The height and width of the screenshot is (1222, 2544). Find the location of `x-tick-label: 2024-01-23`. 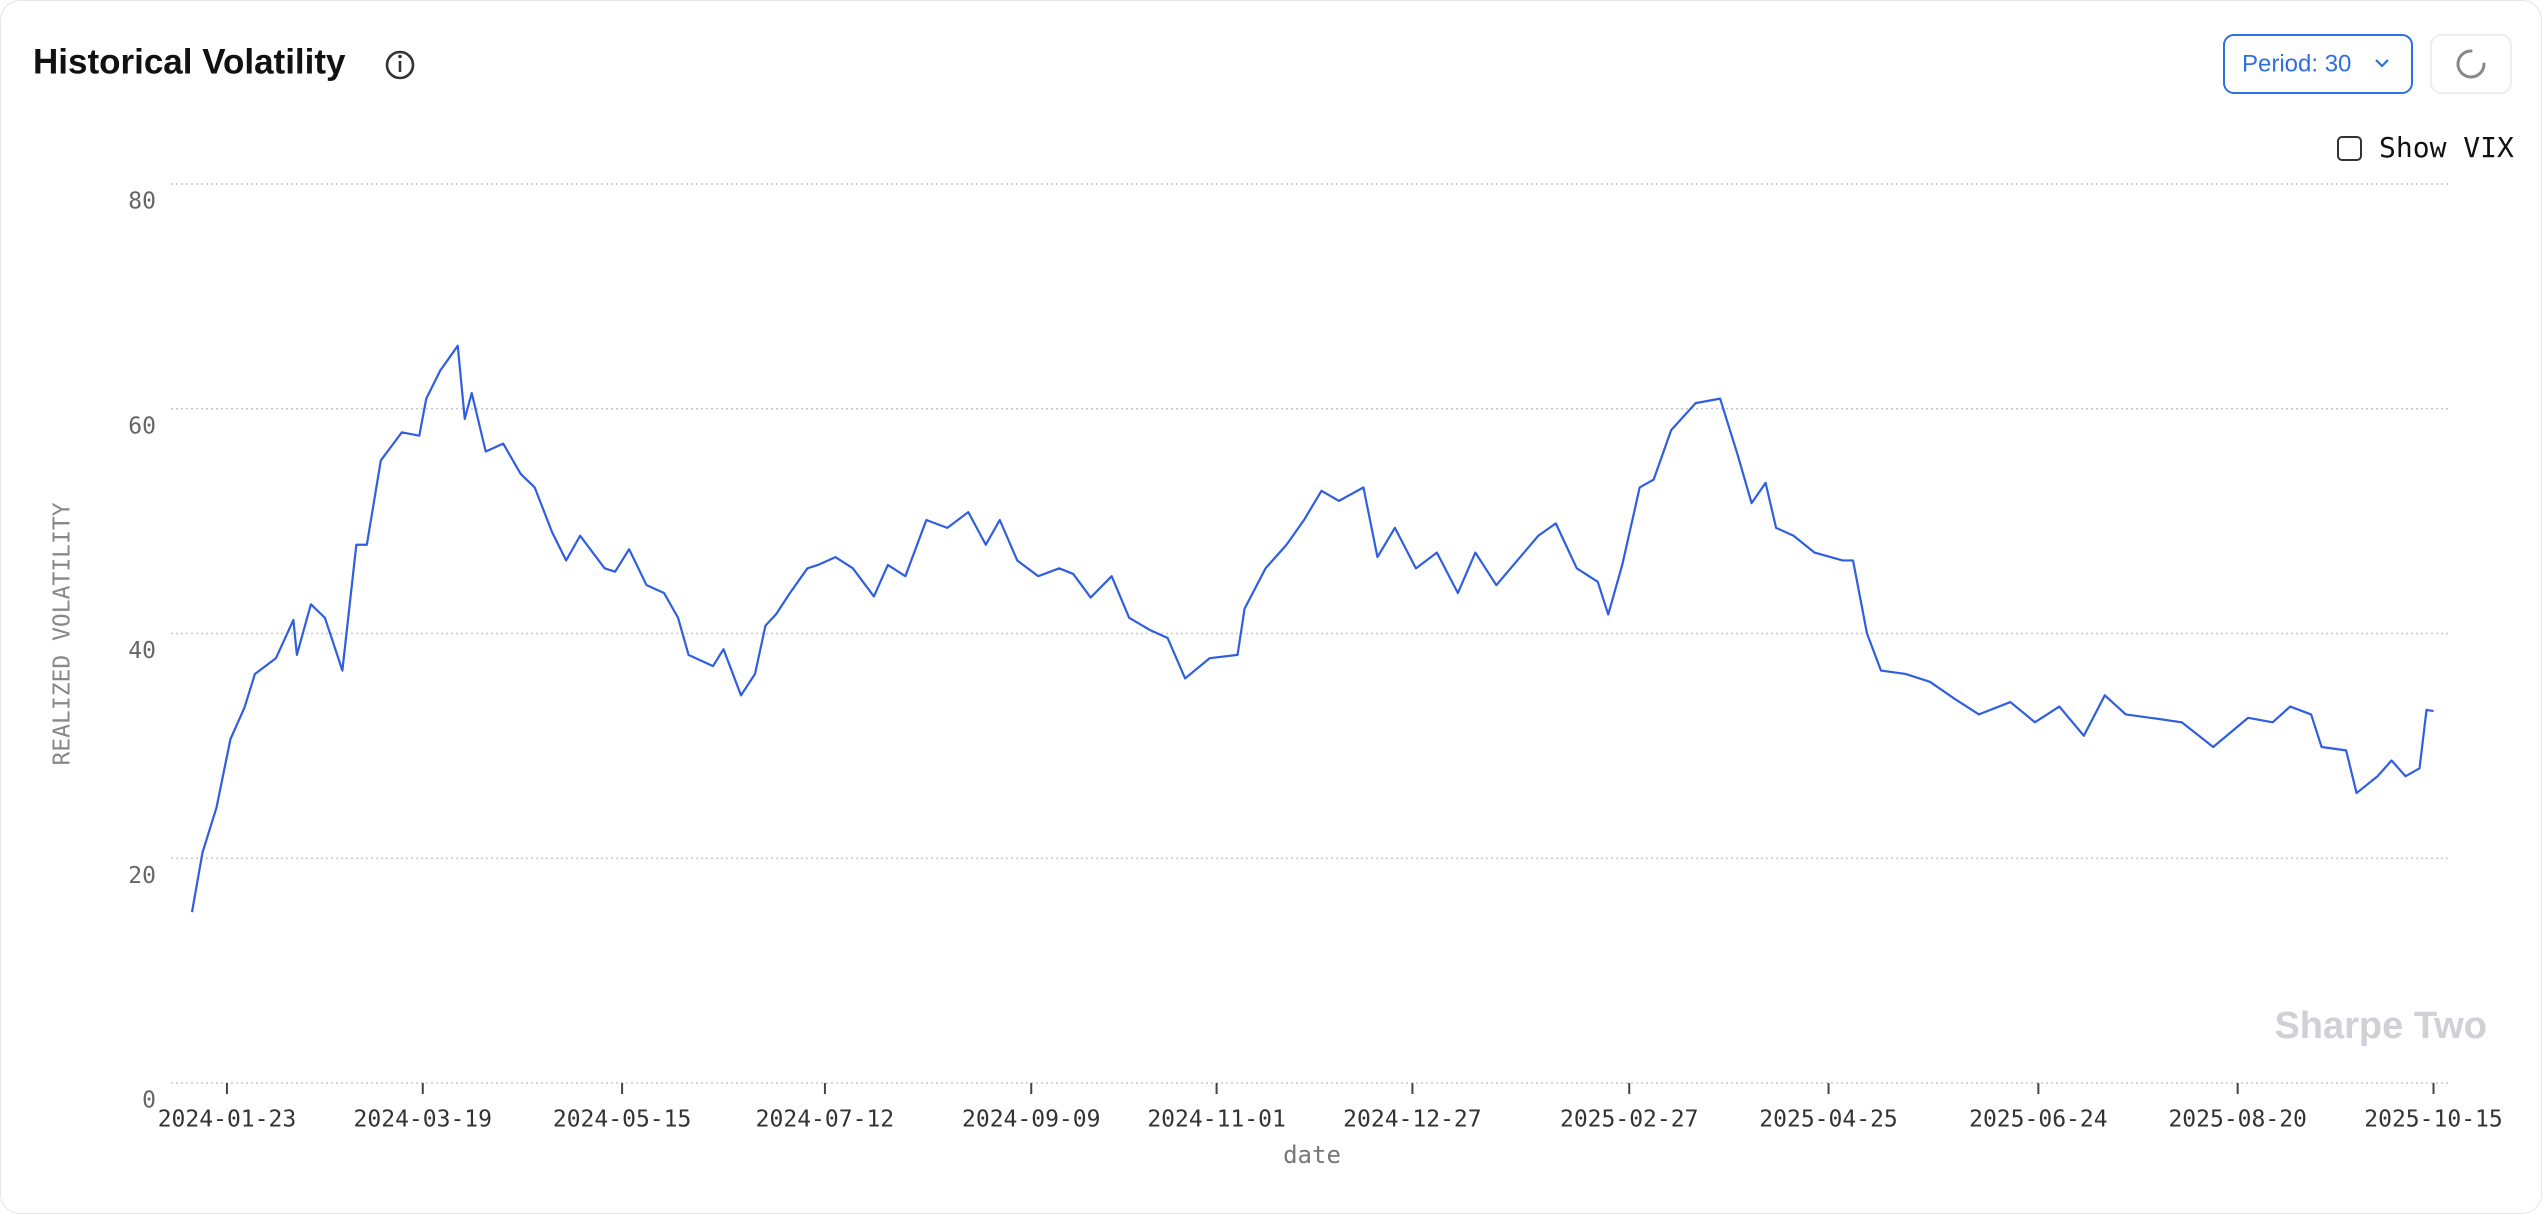

x-tick-label: 2024-01-23 is located at coordinates (227, 1120).